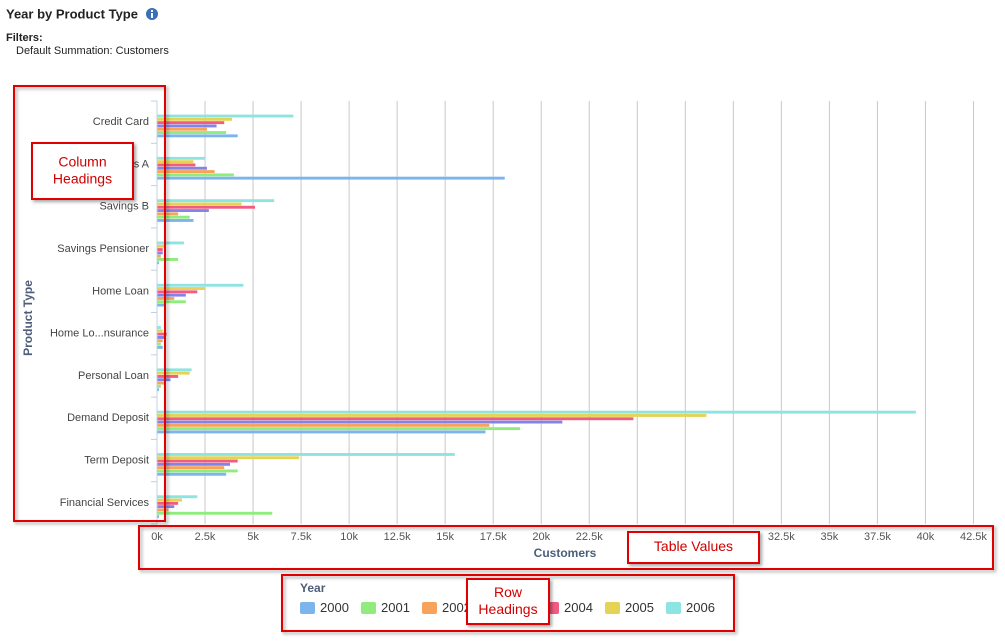 The height and width of the screenshot is (641, 1005). Describe the element at coordinates (334, 607) in the screenshot. I see `legend-label: 2000` at that location.